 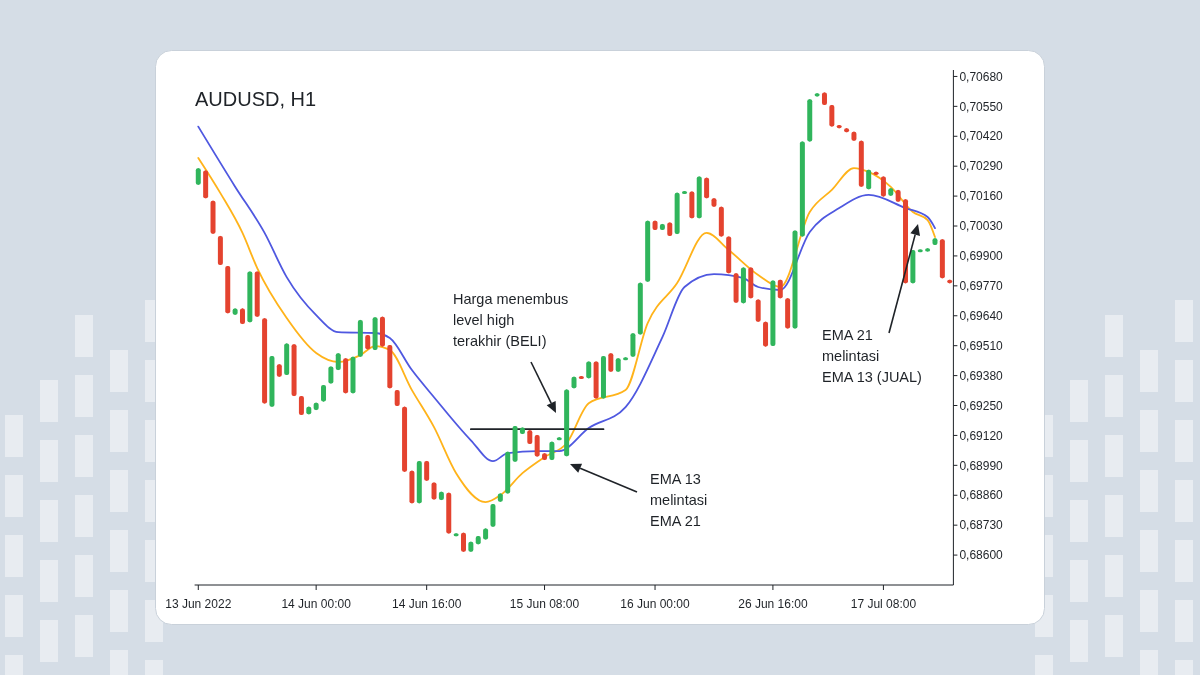 I want to click on x-tick-label: 14 Jun 00:00, so click(x=316, y=604).